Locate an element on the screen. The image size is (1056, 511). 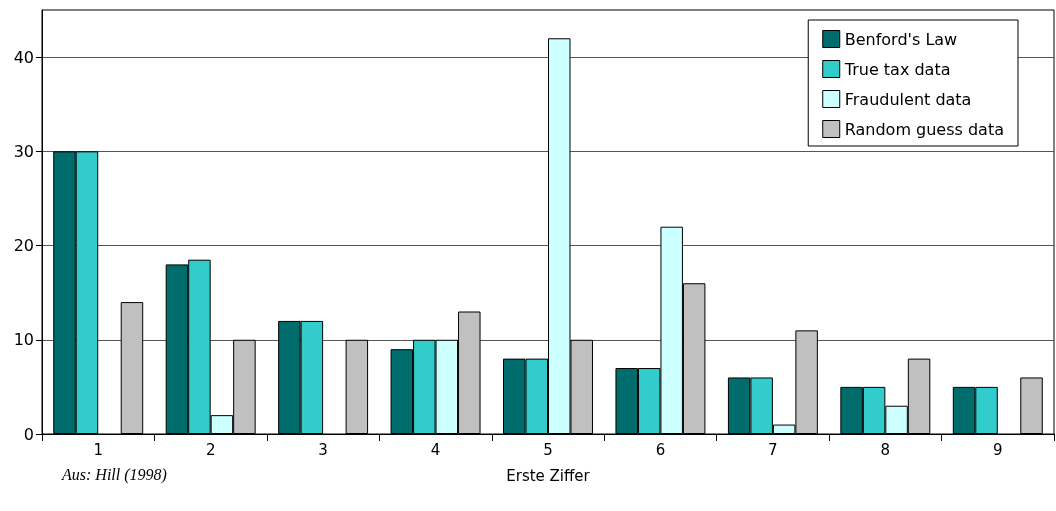
x-tick-label: 1 is located at coordinates (98, 449).